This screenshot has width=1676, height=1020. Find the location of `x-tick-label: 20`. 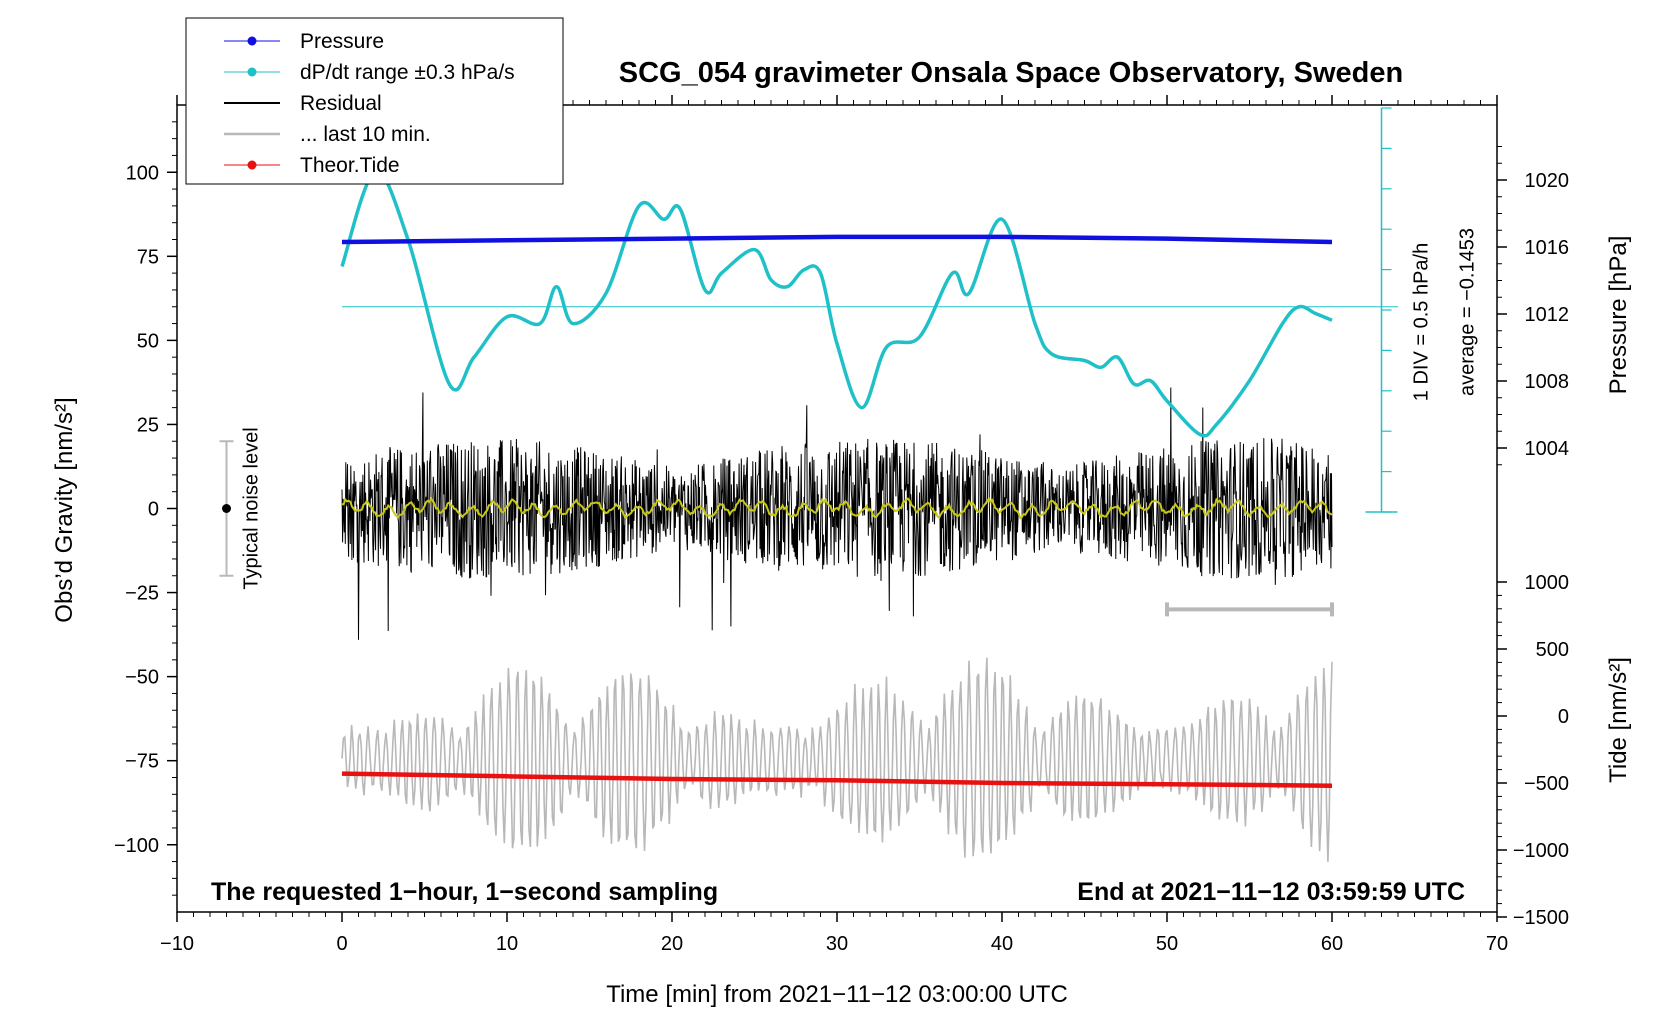

x-tick-label: 20 is located at coordinates (672, 944).